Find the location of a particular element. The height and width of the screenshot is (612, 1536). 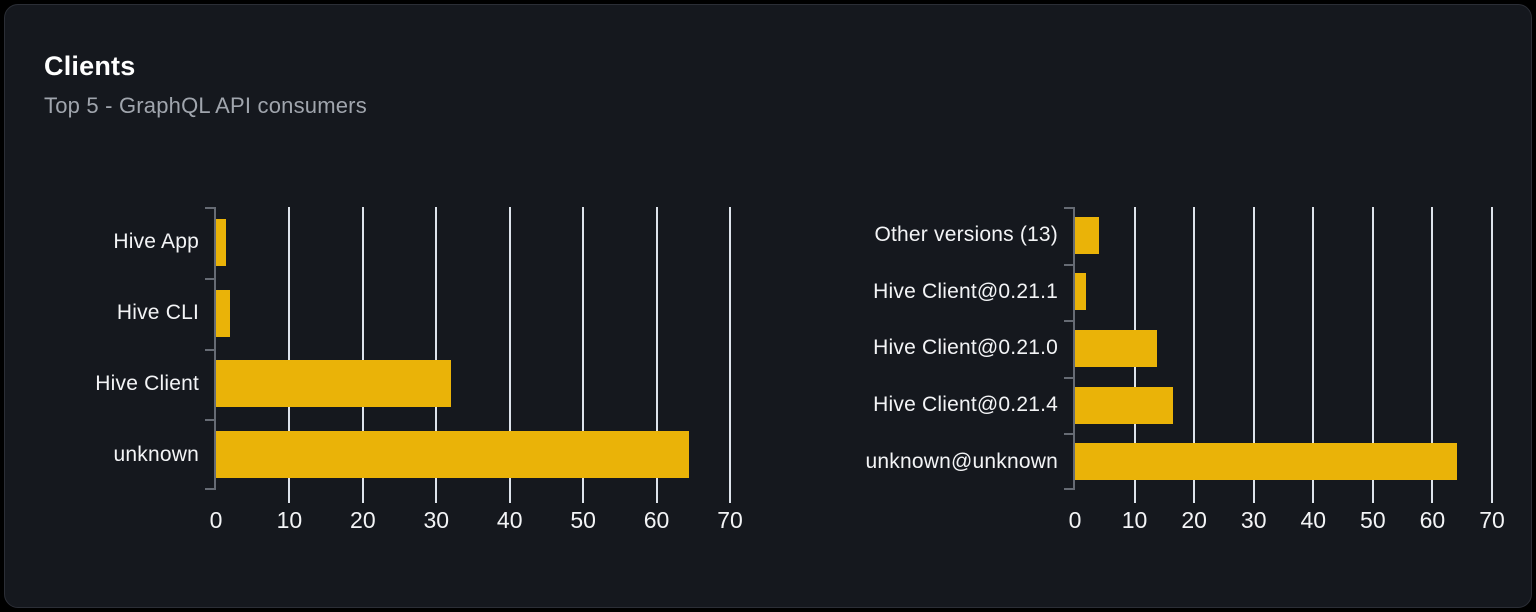

category-label-other-versions-13: Other versions (13) is located at coordinates (966, 235).